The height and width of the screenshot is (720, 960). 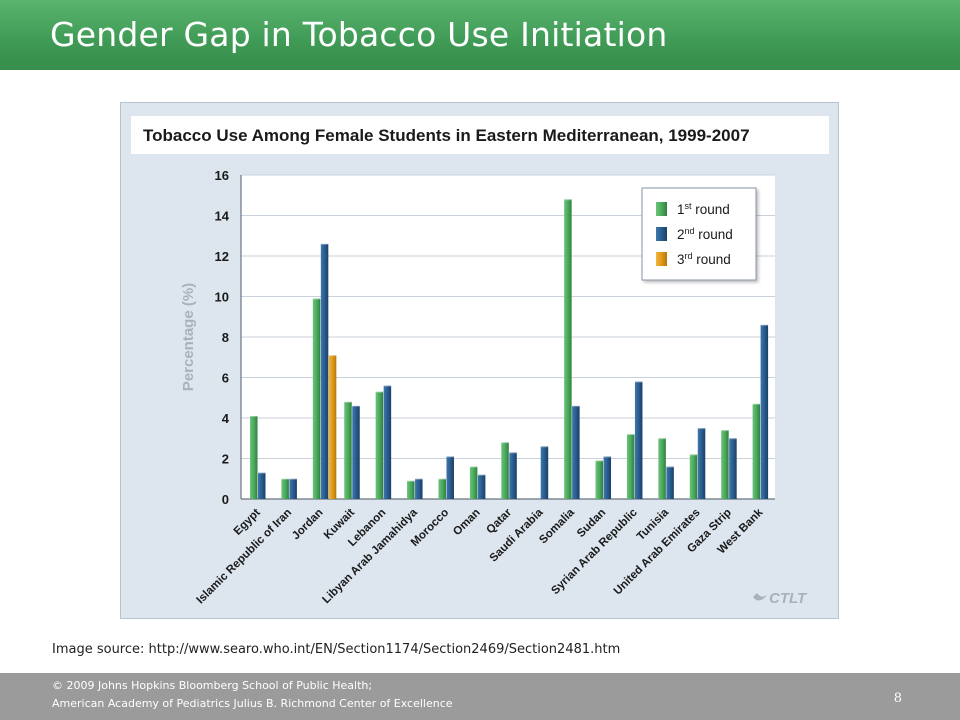 I want to click on y-tick-label: 16, so click(x=222, y=175).